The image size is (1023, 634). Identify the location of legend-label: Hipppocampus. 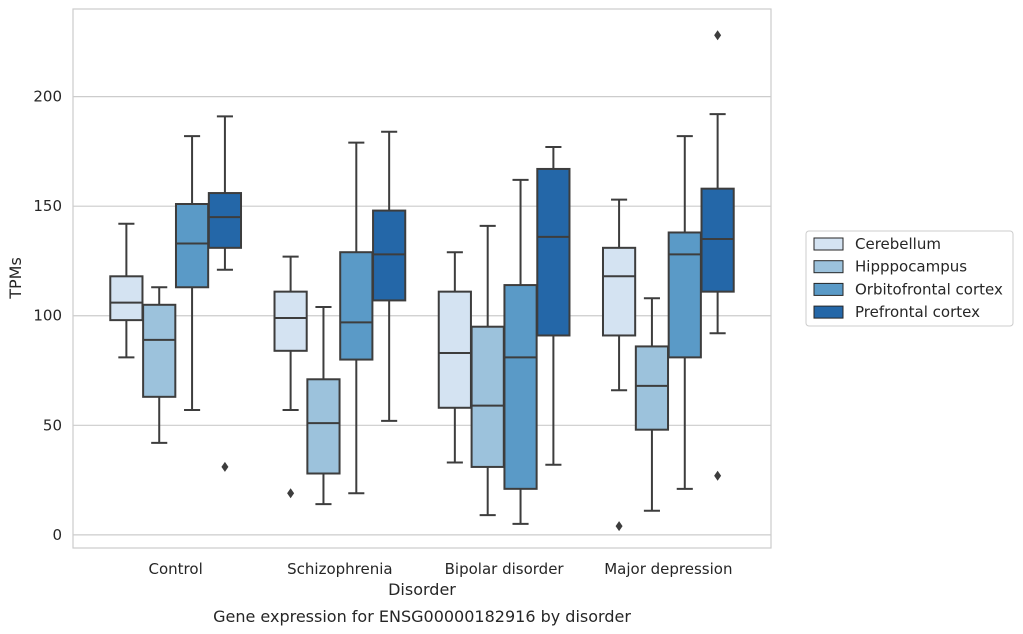
(911, 267).